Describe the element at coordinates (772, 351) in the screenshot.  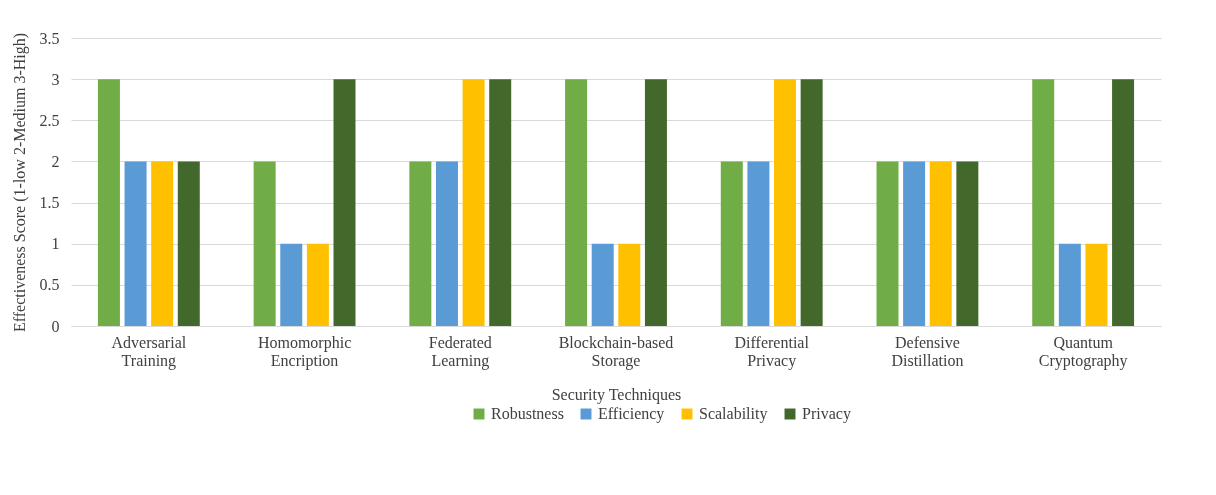
I see `x-tick-label: Differential Privacy` at that location.